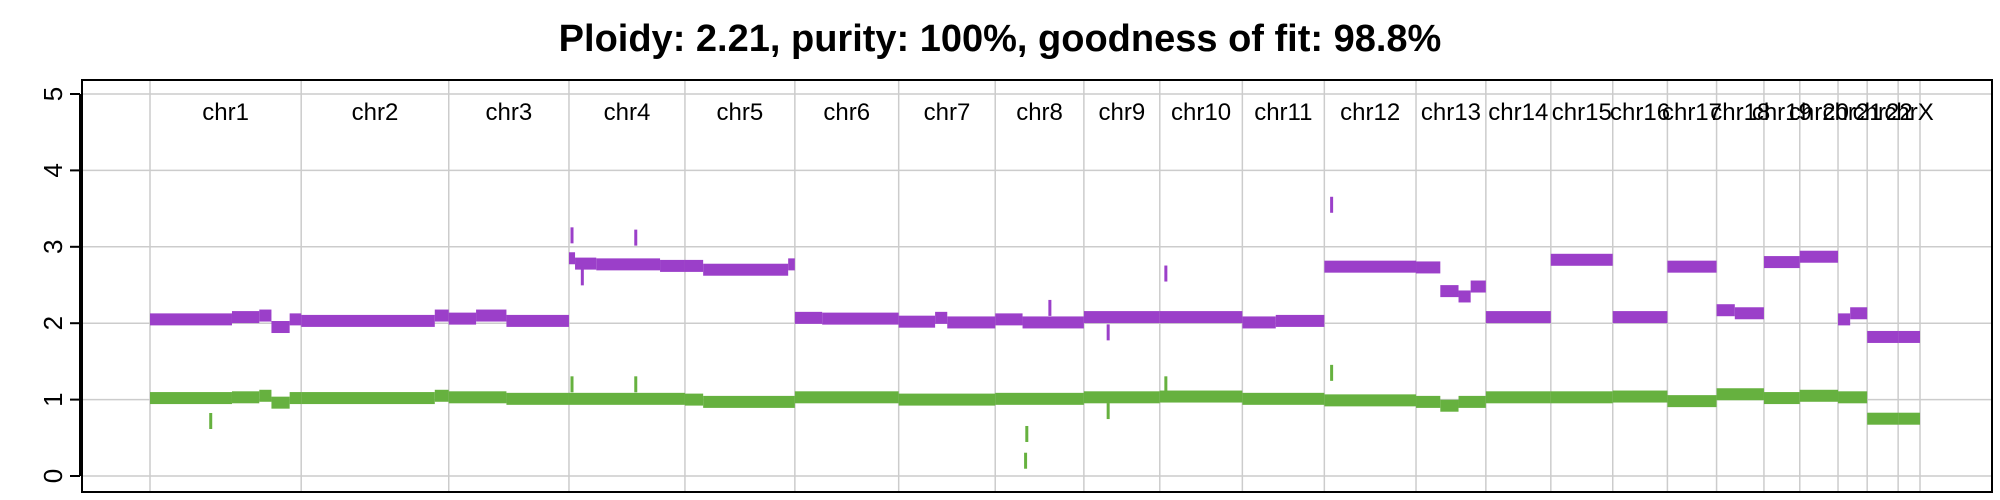 Image resolution: width=2000 pixels, height=500 pixels. I want to click on chromosome-label: chr9, so click(1121, 112).